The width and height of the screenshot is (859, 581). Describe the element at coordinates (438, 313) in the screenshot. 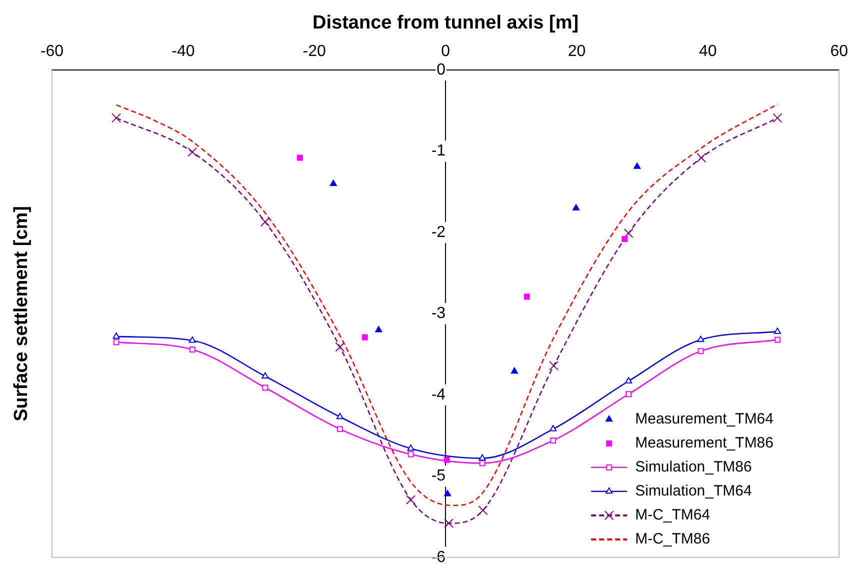

I see `y-tick-label: -3` at that location.